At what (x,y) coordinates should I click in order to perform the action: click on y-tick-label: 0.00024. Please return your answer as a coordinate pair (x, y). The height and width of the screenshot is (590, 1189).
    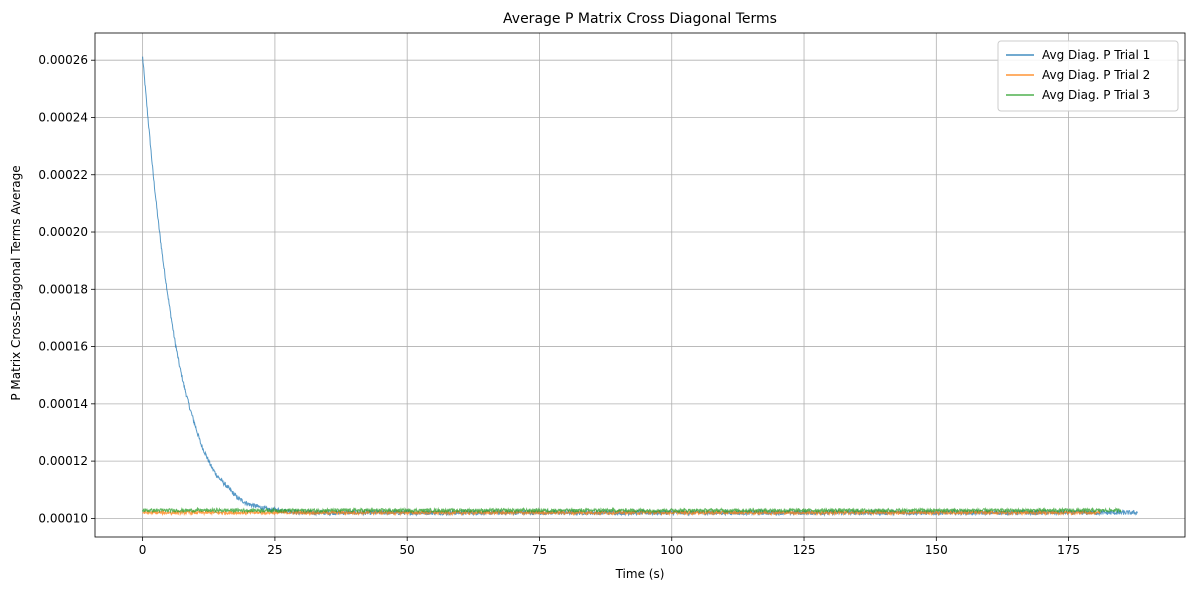
    Looking at the image, I should click on (63, 117).